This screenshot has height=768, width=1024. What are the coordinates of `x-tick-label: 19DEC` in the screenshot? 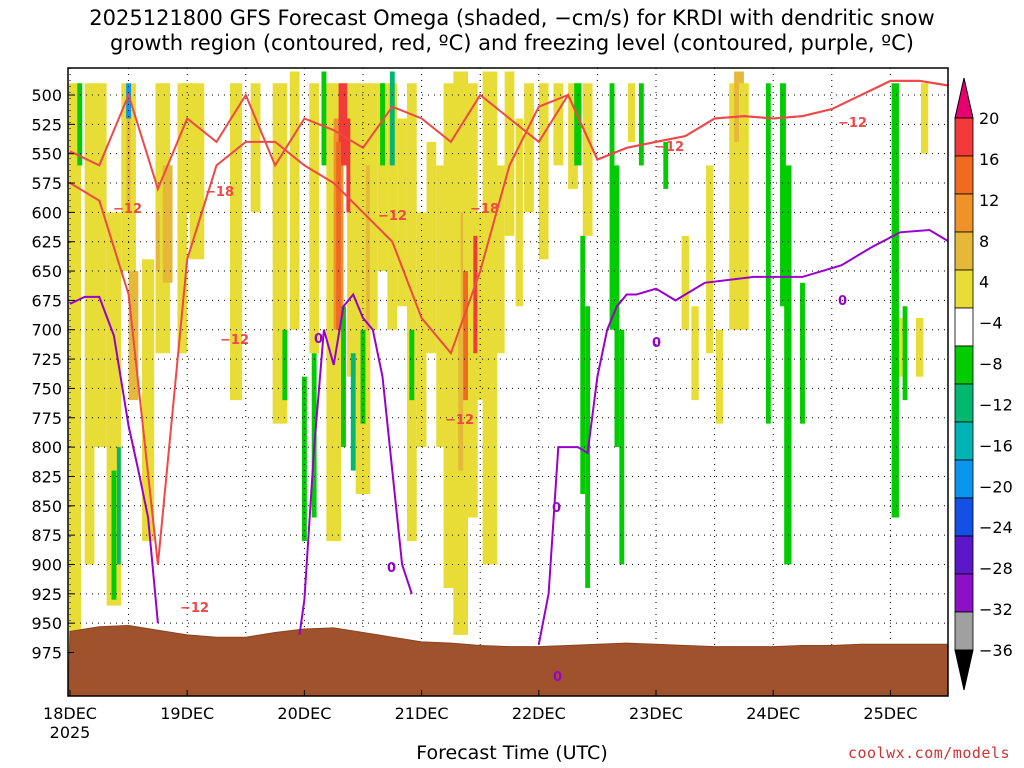 It's located at (187, 713).